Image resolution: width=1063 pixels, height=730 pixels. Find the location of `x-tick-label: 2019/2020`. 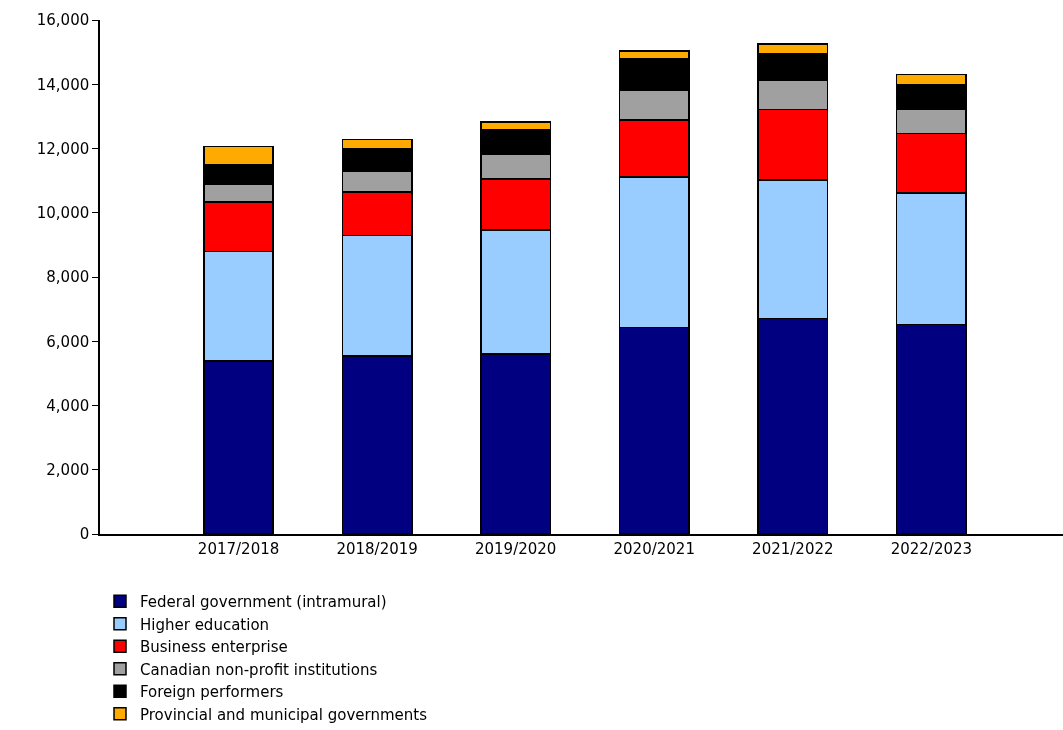

x-tick-label: 2019/2020 is located at coordinates (515, 548).